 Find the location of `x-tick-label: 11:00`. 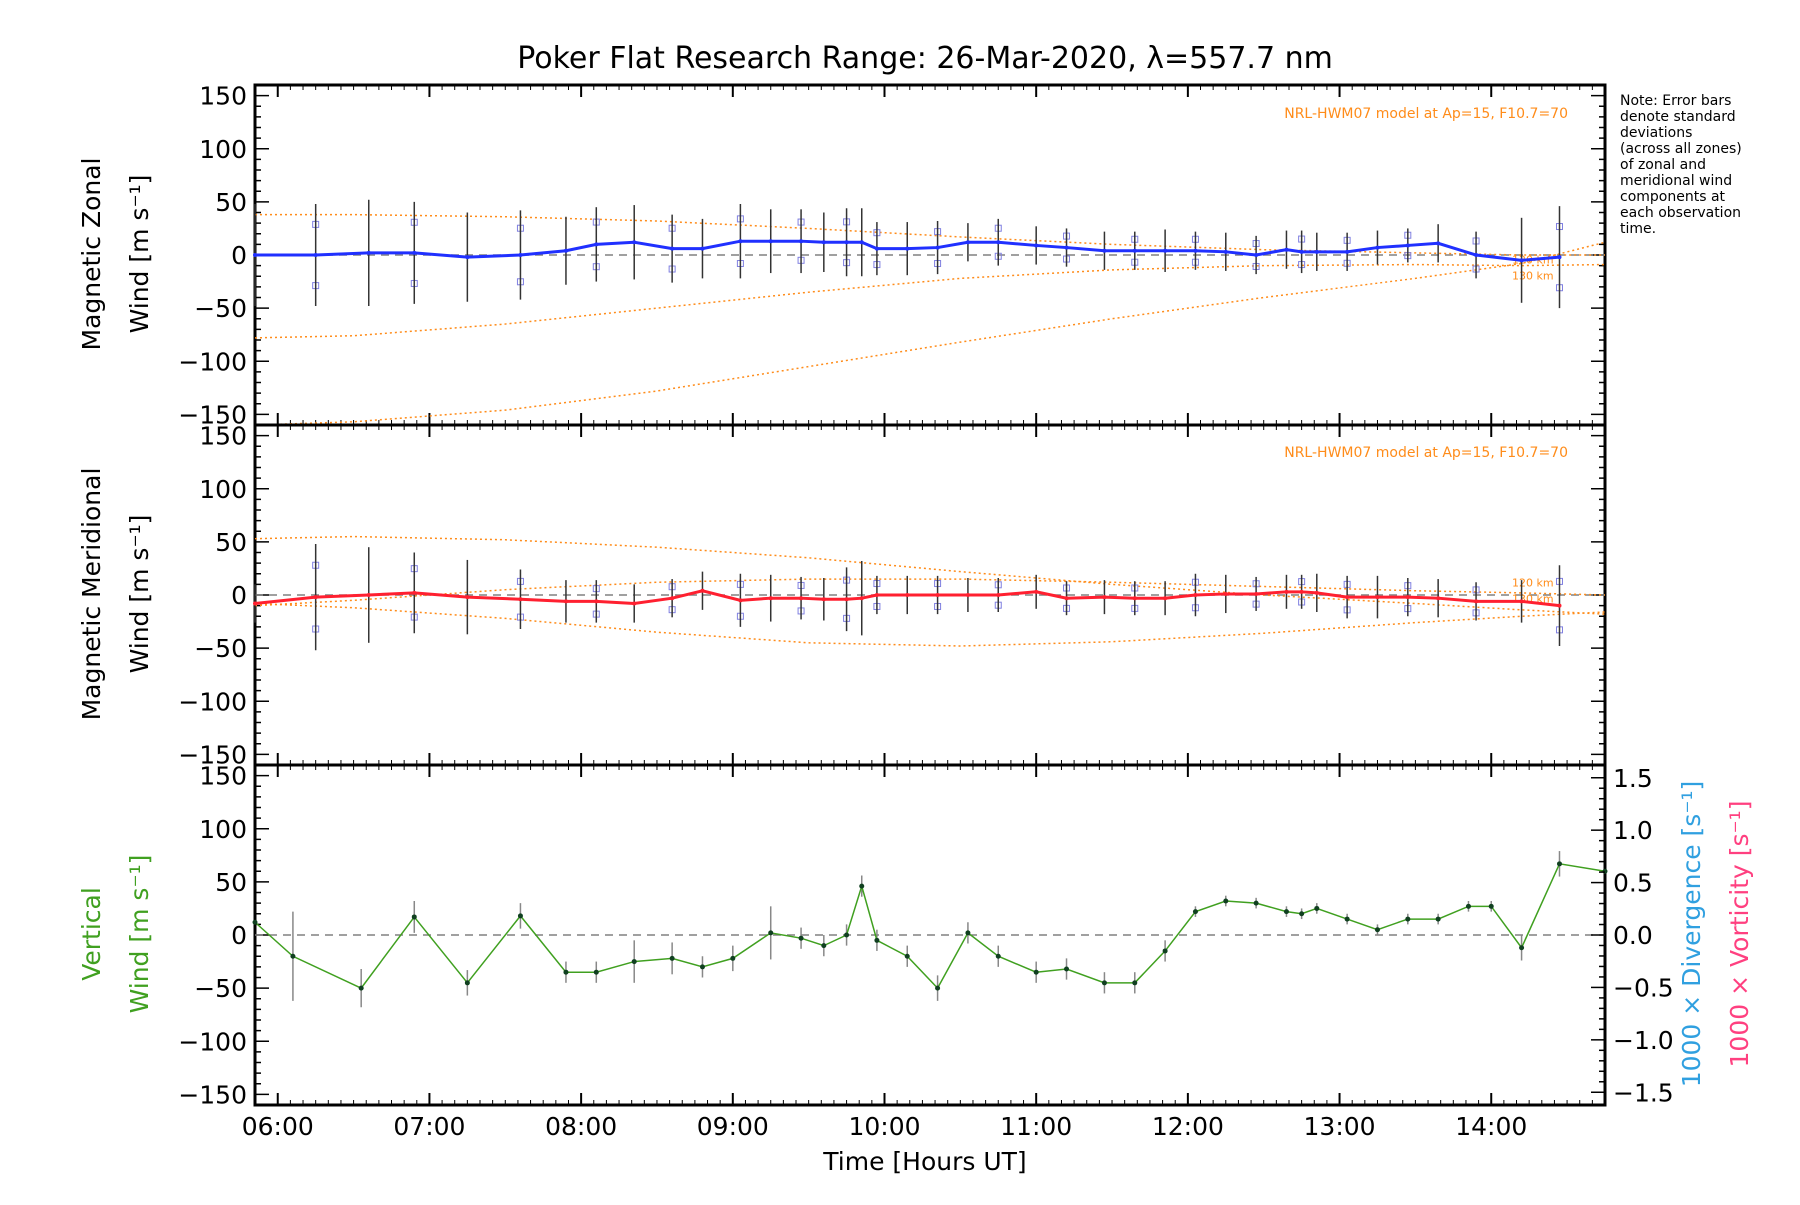

x-tick-label: 11:00 is located at coordinates (1036, 1126).